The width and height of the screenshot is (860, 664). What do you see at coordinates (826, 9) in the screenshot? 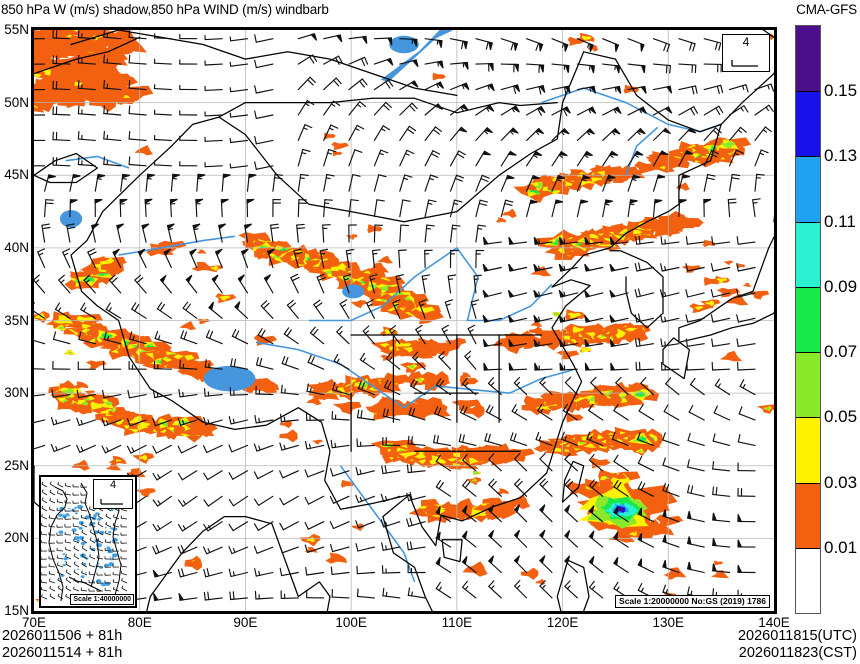
I see `model-label: CMA-GFS` at bounding box center [826, 9].